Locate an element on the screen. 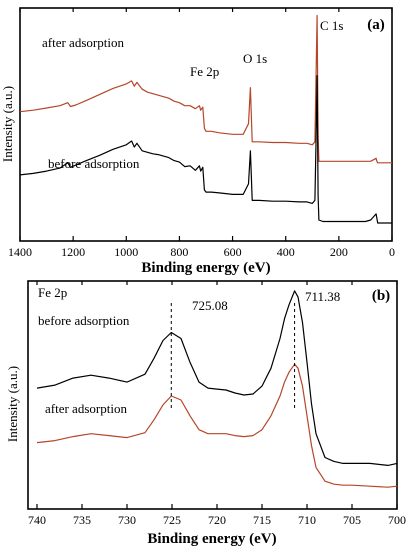 The width and height of the screenshot is (411, 550). panel-a-label: (a) is located at coordinates (376, 25).